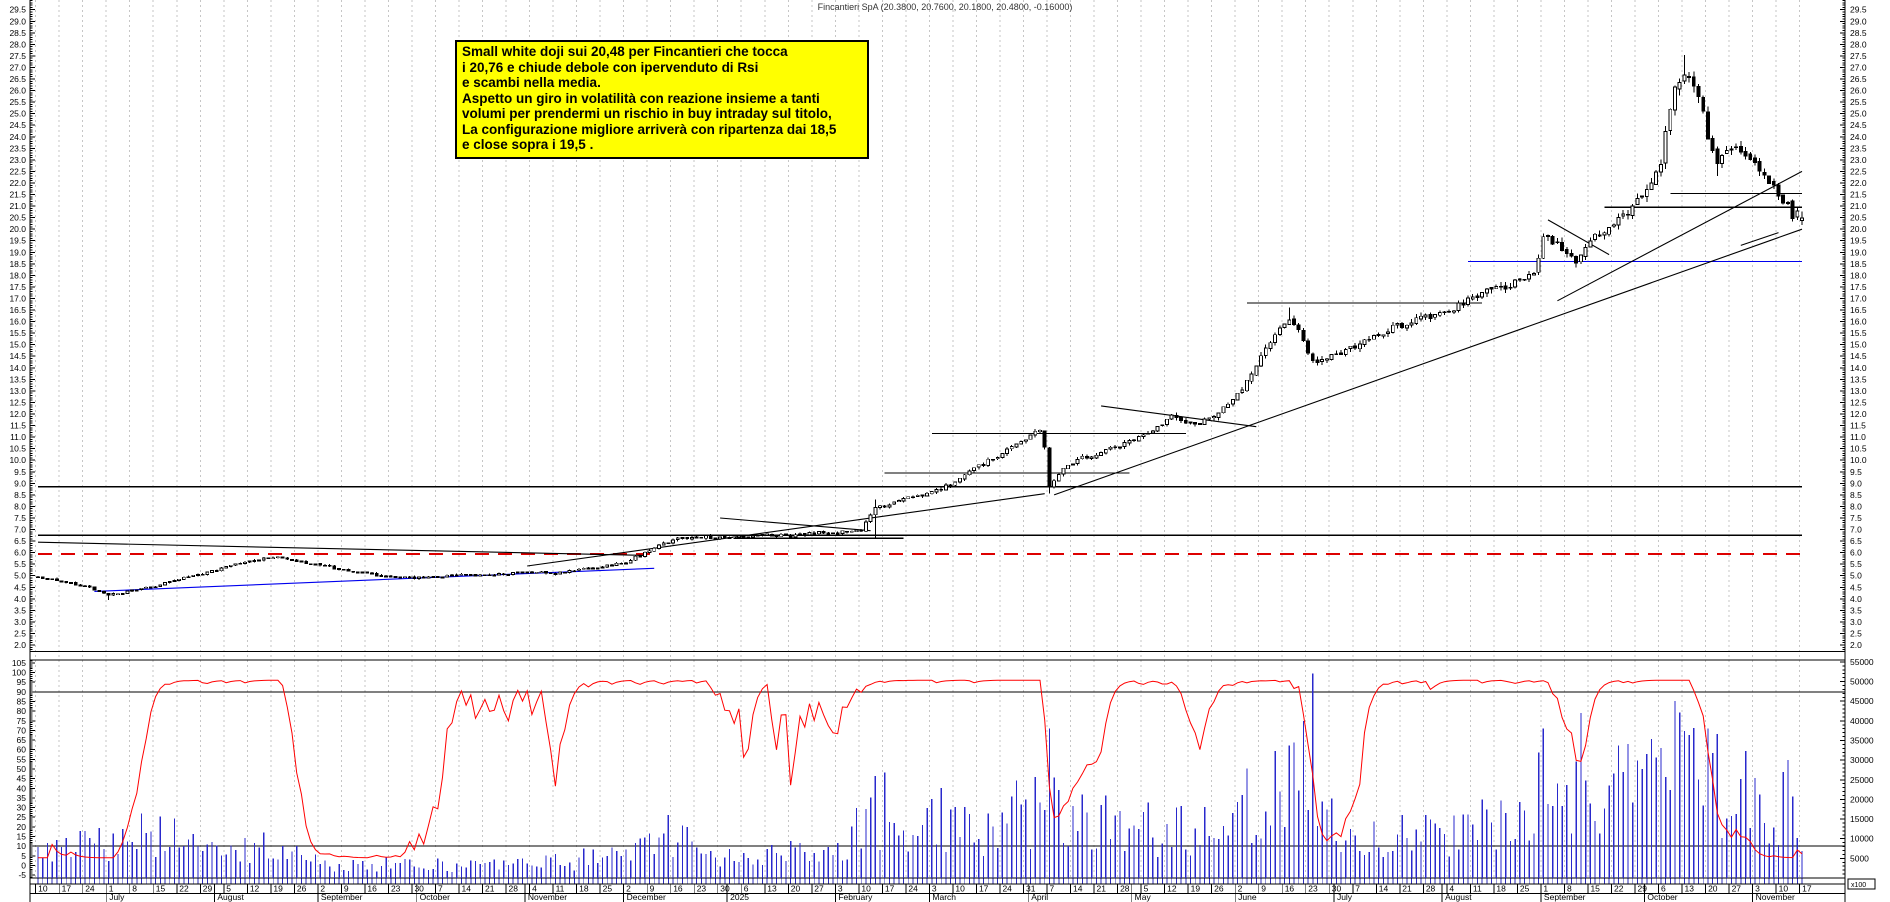  Describe the element at coordinates (1196, 889) in the screenshot. I see `svg-text: 19` at that location.